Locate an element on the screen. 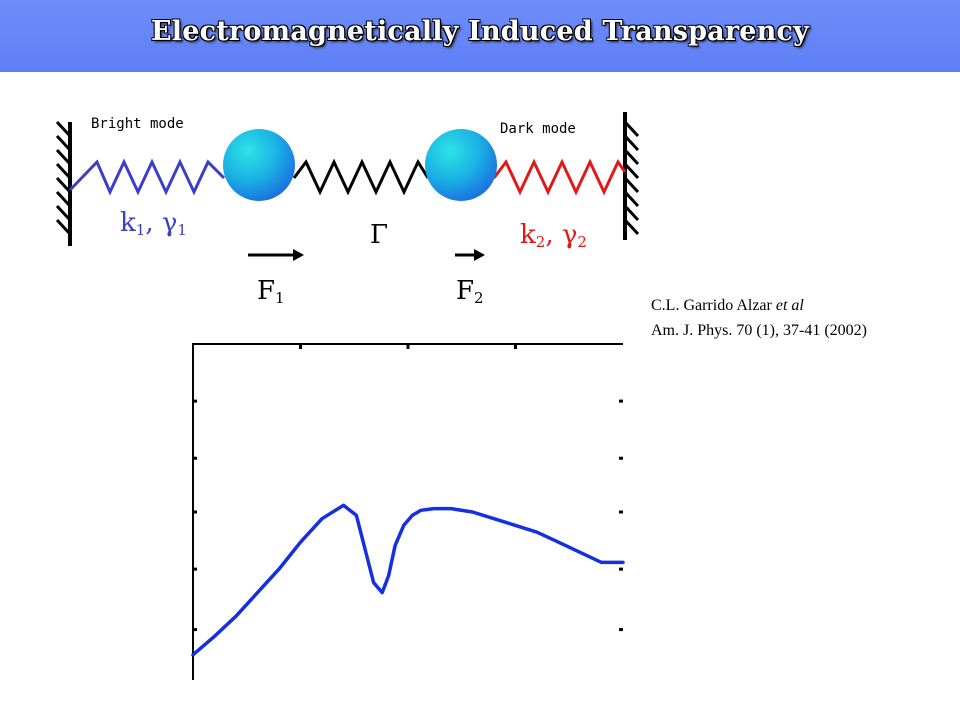 This screenshot has height=720, width=960. k2-subscript: 2 is located at coordinates (540, 242).